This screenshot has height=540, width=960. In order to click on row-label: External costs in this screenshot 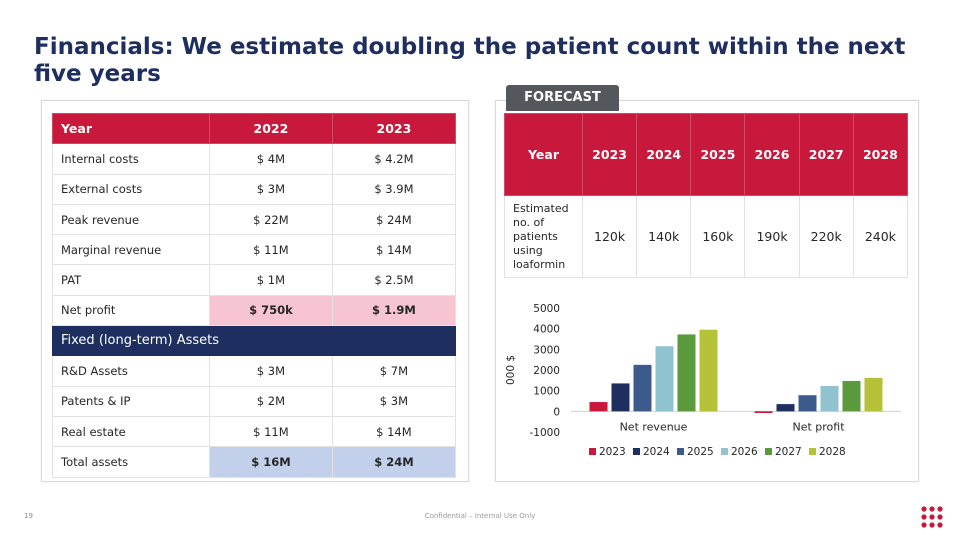, I will do `click(131, 189)`.